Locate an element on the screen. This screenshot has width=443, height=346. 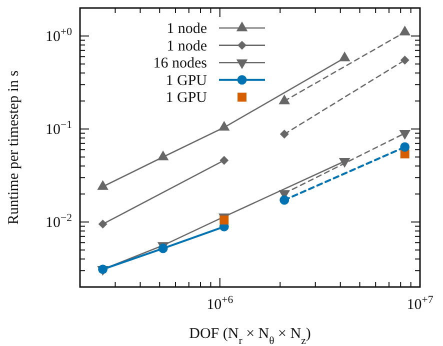
x-tick-label: 10$^{+6}$ is located at coordinates (220, 303).